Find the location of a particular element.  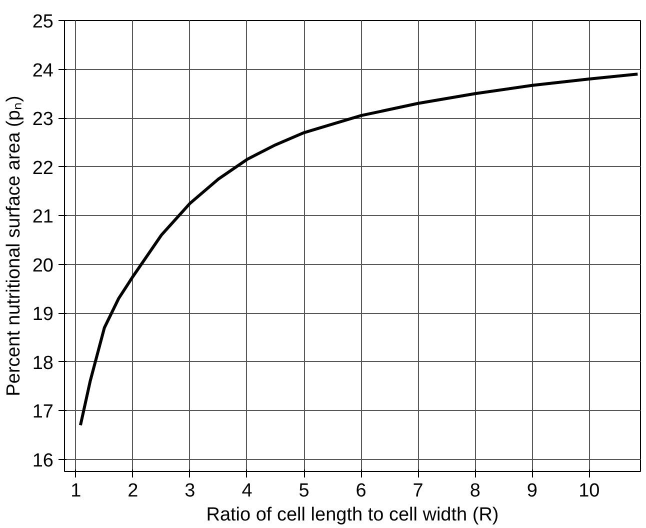

x-tick-label: 8 is located at coordinates (475, 491).